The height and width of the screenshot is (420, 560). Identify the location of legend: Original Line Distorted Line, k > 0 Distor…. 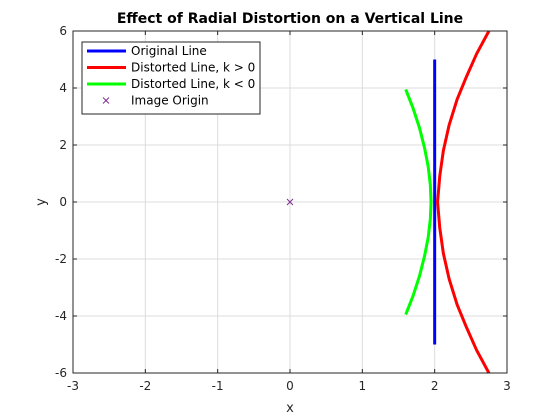
(171, 78).